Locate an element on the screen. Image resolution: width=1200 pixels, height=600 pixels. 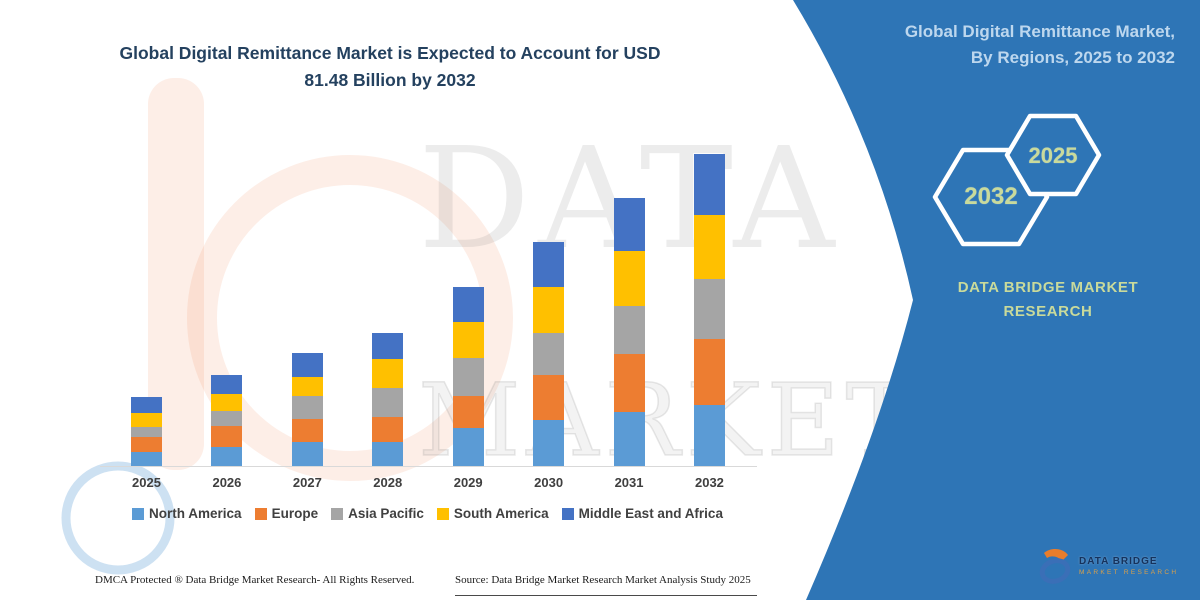
bar-2032: 2032 is located at coordinates (709, 315).